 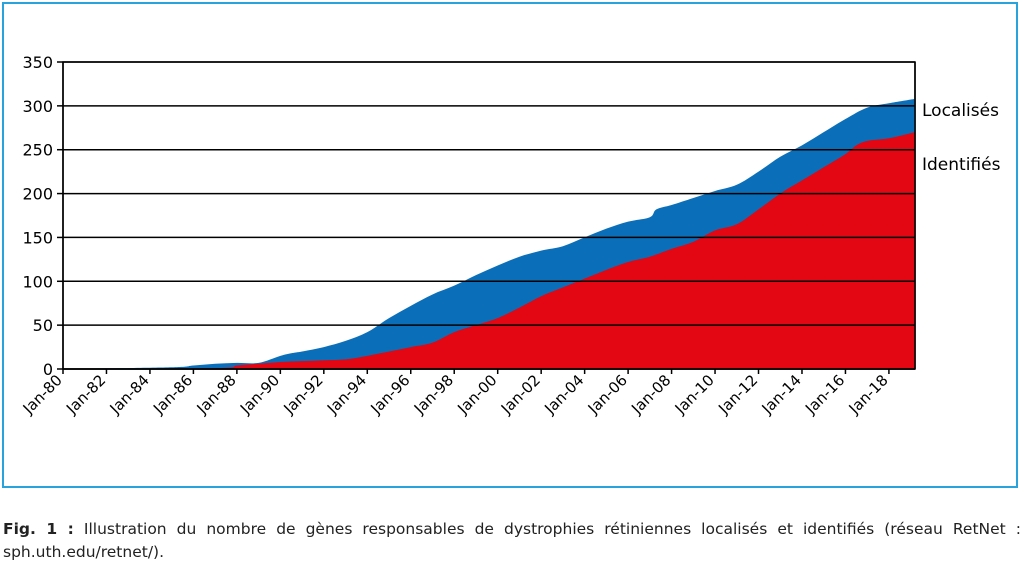 What do you see at coordinates (38, 529) in the screenshot?
I see `caption-label: Fig. 1 :` at bounding box center [38, 529].